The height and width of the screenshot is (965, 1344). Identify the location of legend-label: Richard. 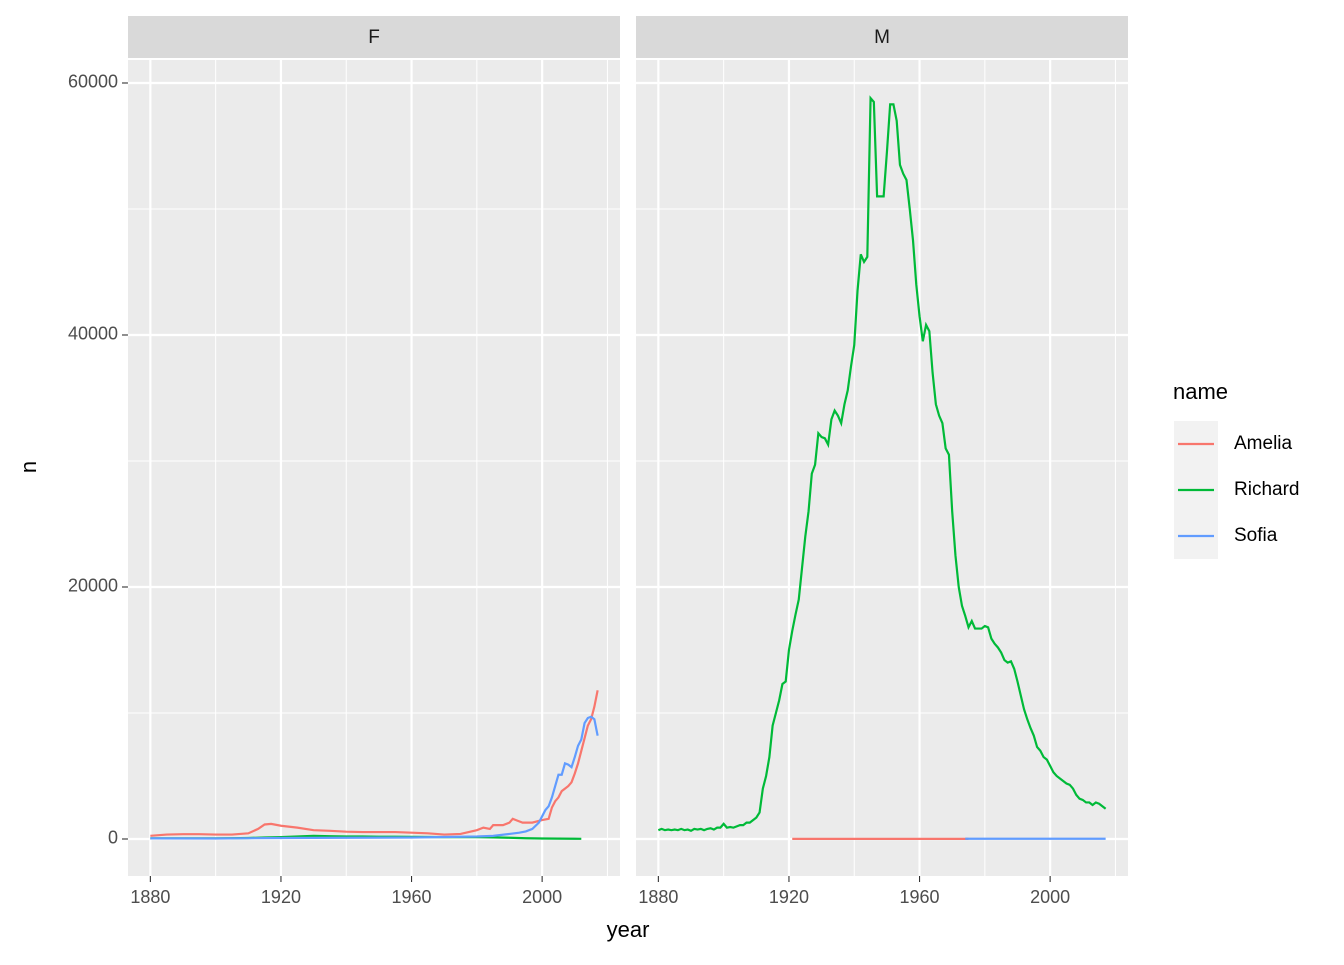
(1266, 489).